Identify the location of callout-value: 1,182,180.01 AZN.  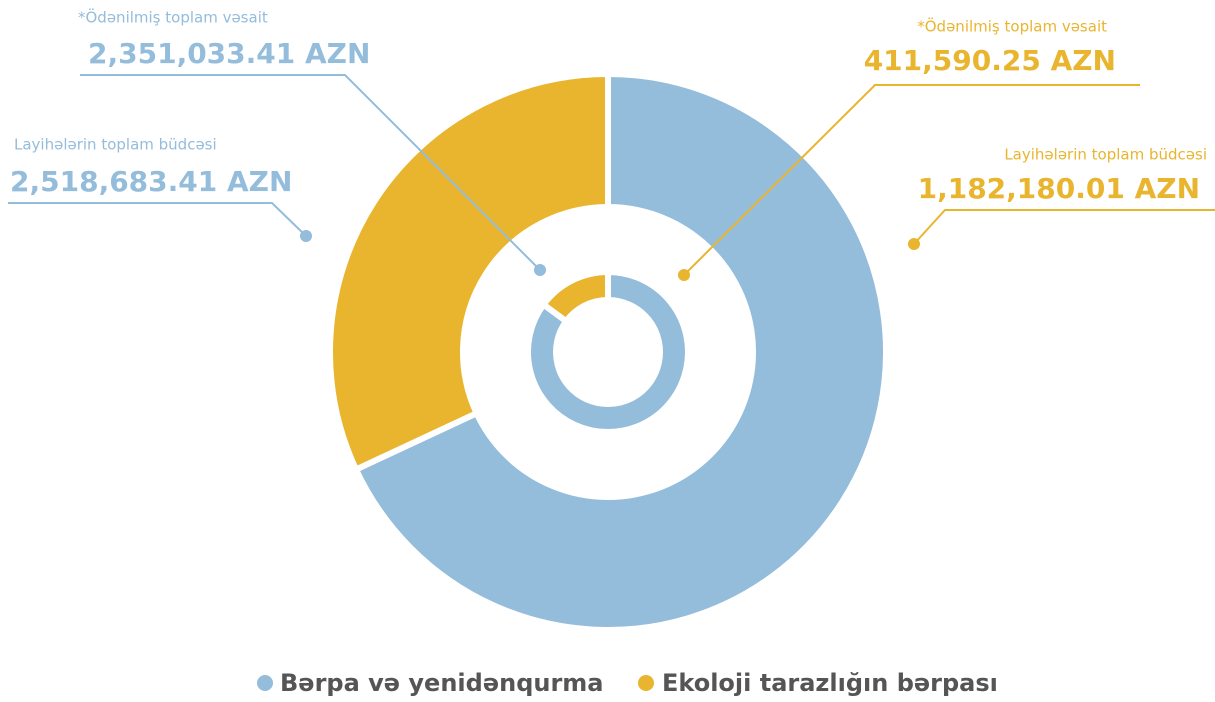
(1059, 188).